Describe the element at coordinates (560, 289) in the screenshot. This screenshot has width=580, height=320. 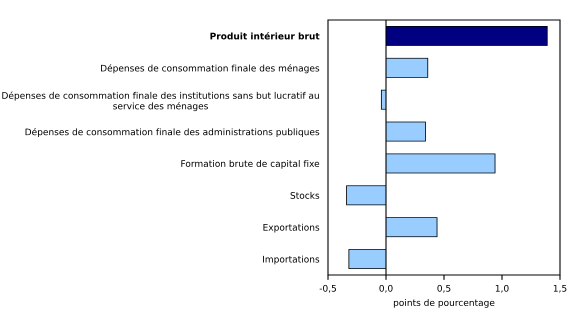
I see `x-tick-label: 1,5` at that location.